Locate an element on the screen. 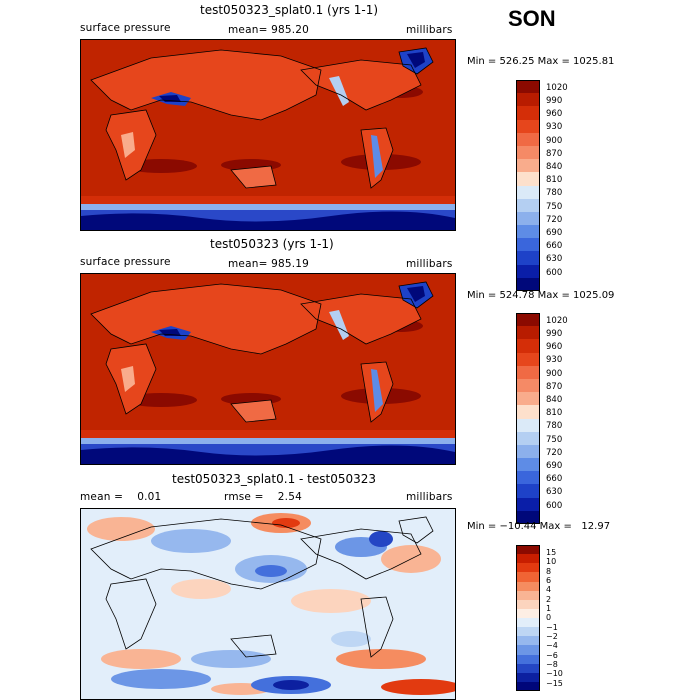 The width and height of the screenshot is (700, 700). panel-3-title: test050323_splat0.1 - test050323 is located at coordinates (274, 479).